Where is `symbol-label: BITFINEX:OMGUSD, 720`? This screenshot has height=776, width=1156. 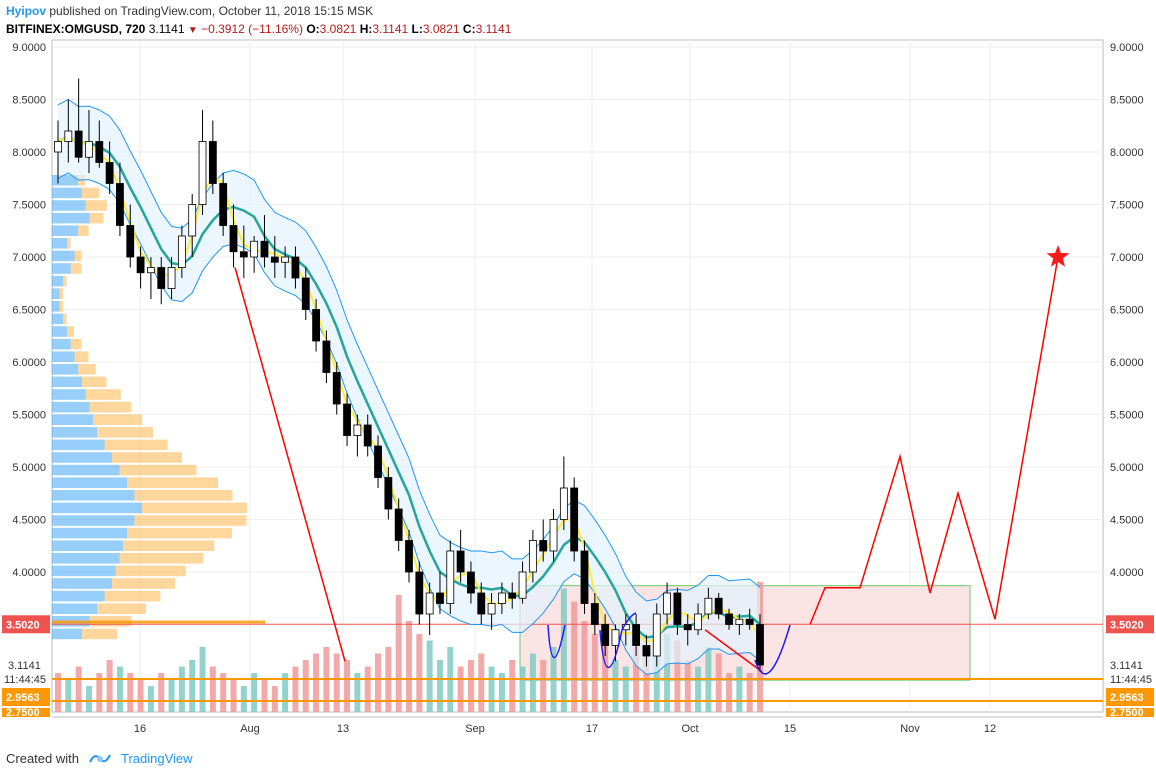
symbol-label: BITFINEX:OMGUSD, 720 is located at coordinates (76, 29).